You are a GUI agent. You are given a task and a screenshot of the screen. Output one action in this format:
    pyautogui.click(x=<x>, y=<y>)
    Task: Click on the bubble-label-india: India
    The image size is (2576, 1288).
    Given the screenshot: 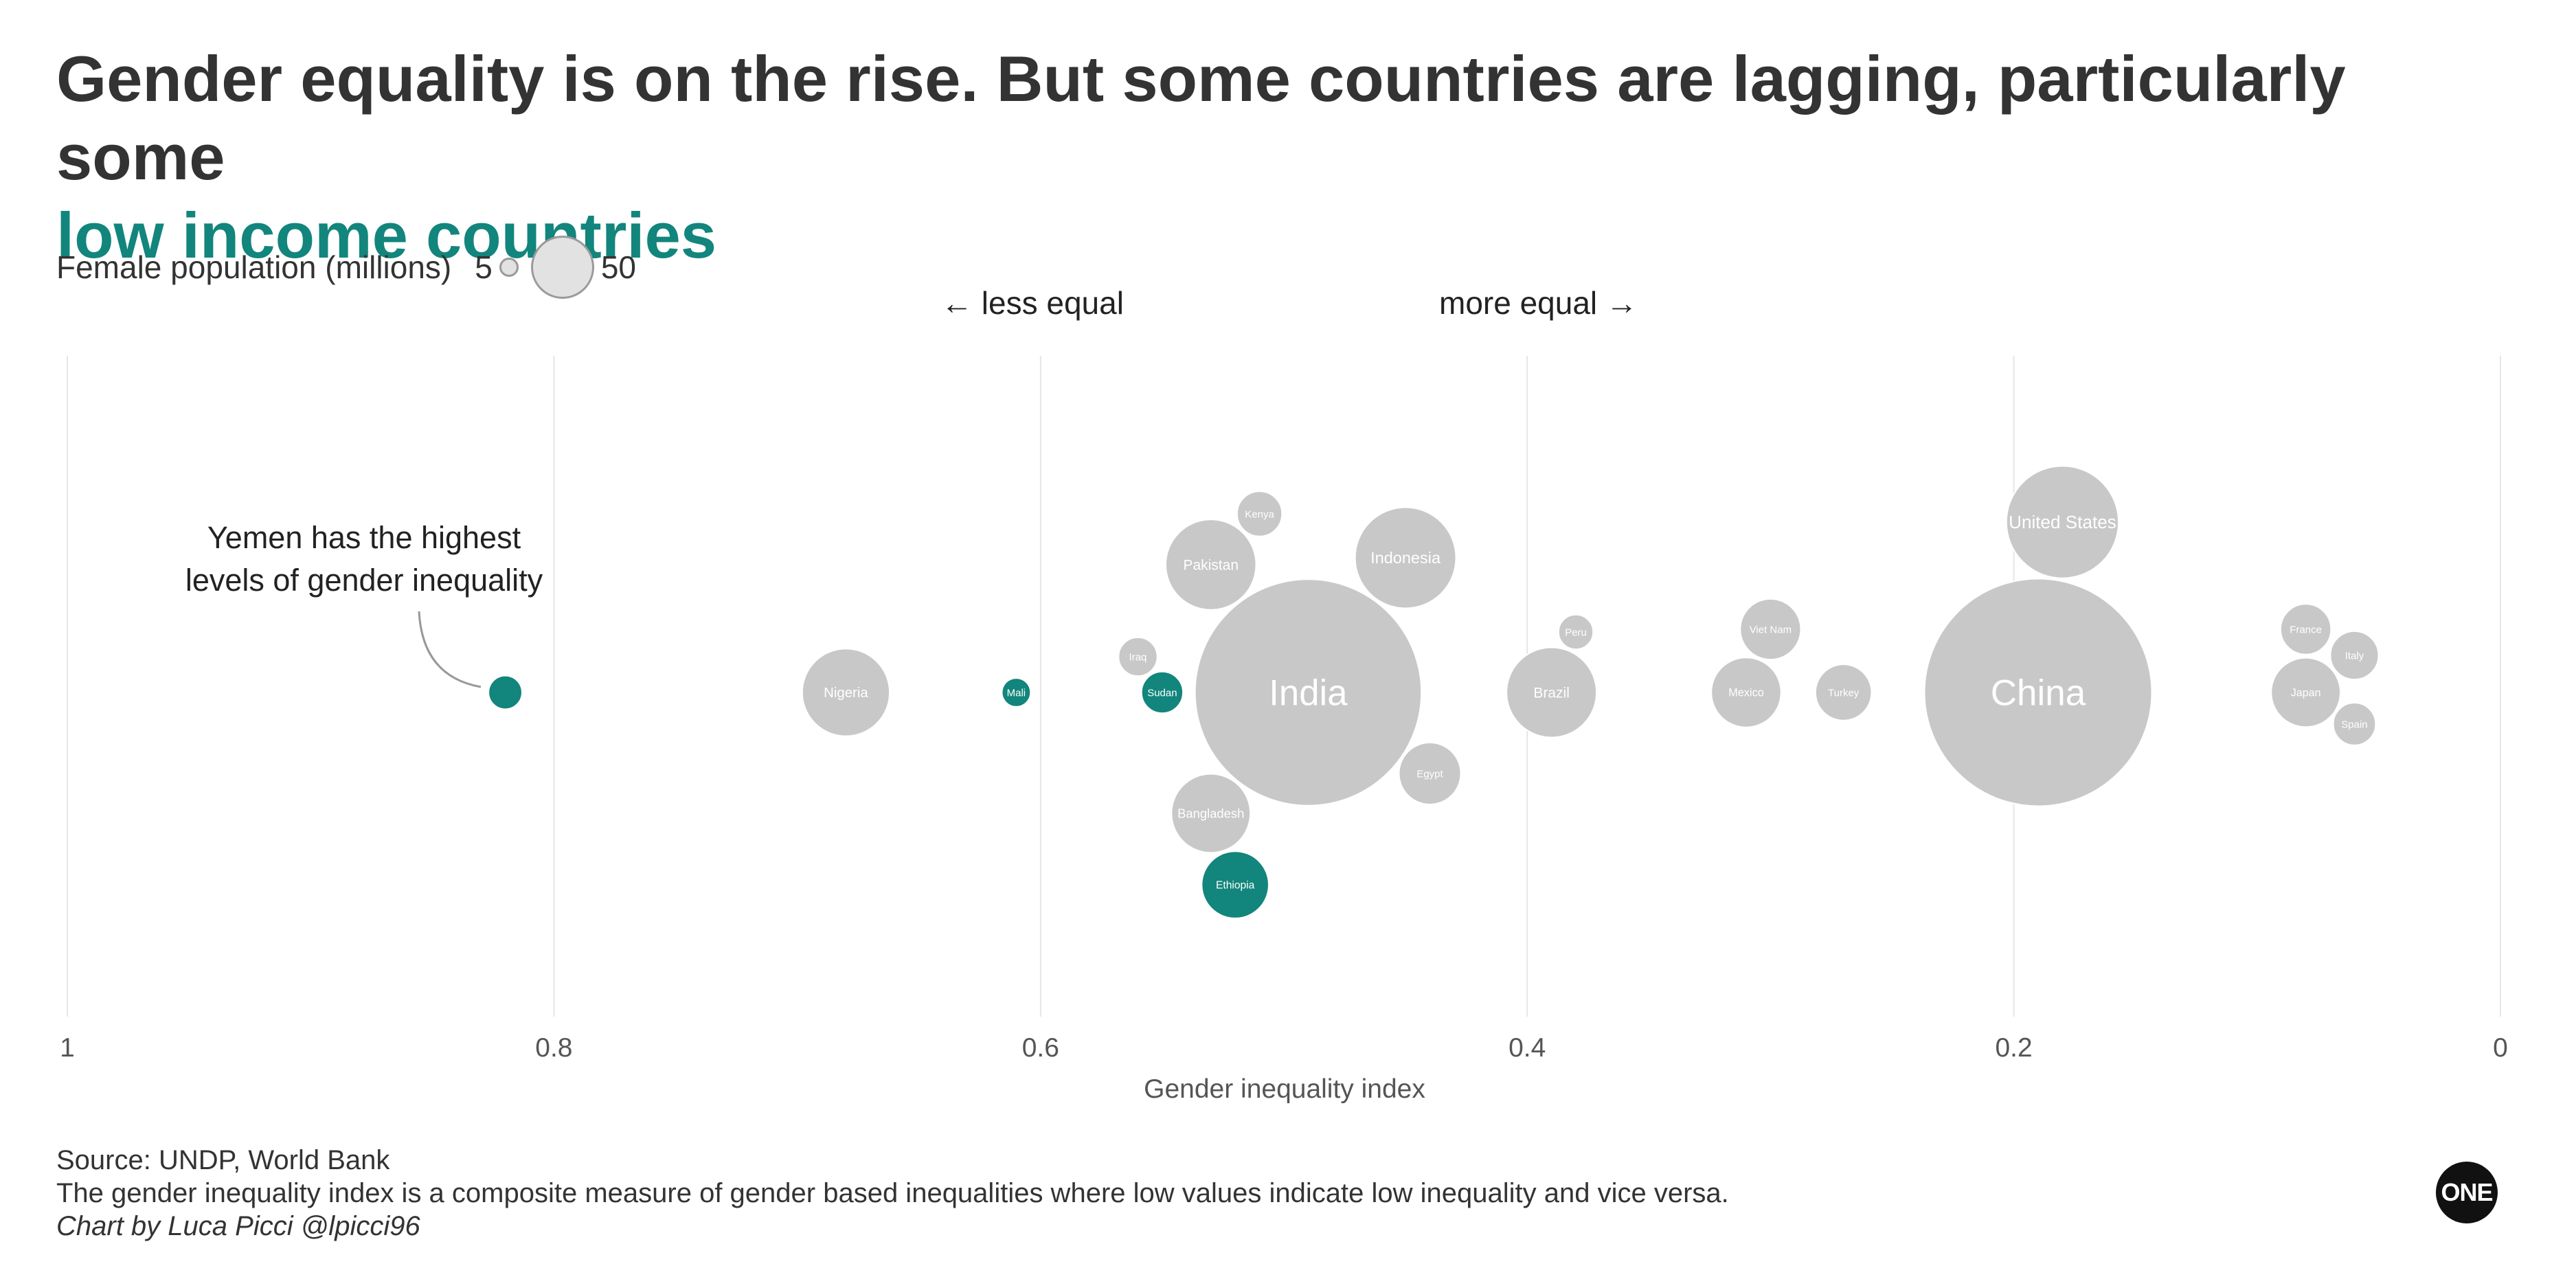 What is the action you would take?
    pyautogui.click(x=1308, y=693)
    